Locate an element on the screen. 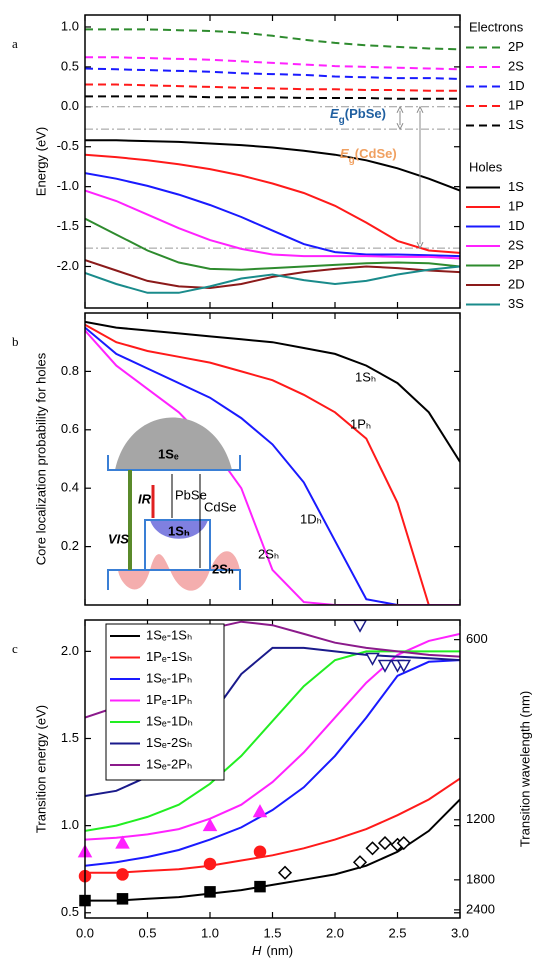 This screenshot has height=963, width=540. panel-label: b is located at coordinates (15, 341).